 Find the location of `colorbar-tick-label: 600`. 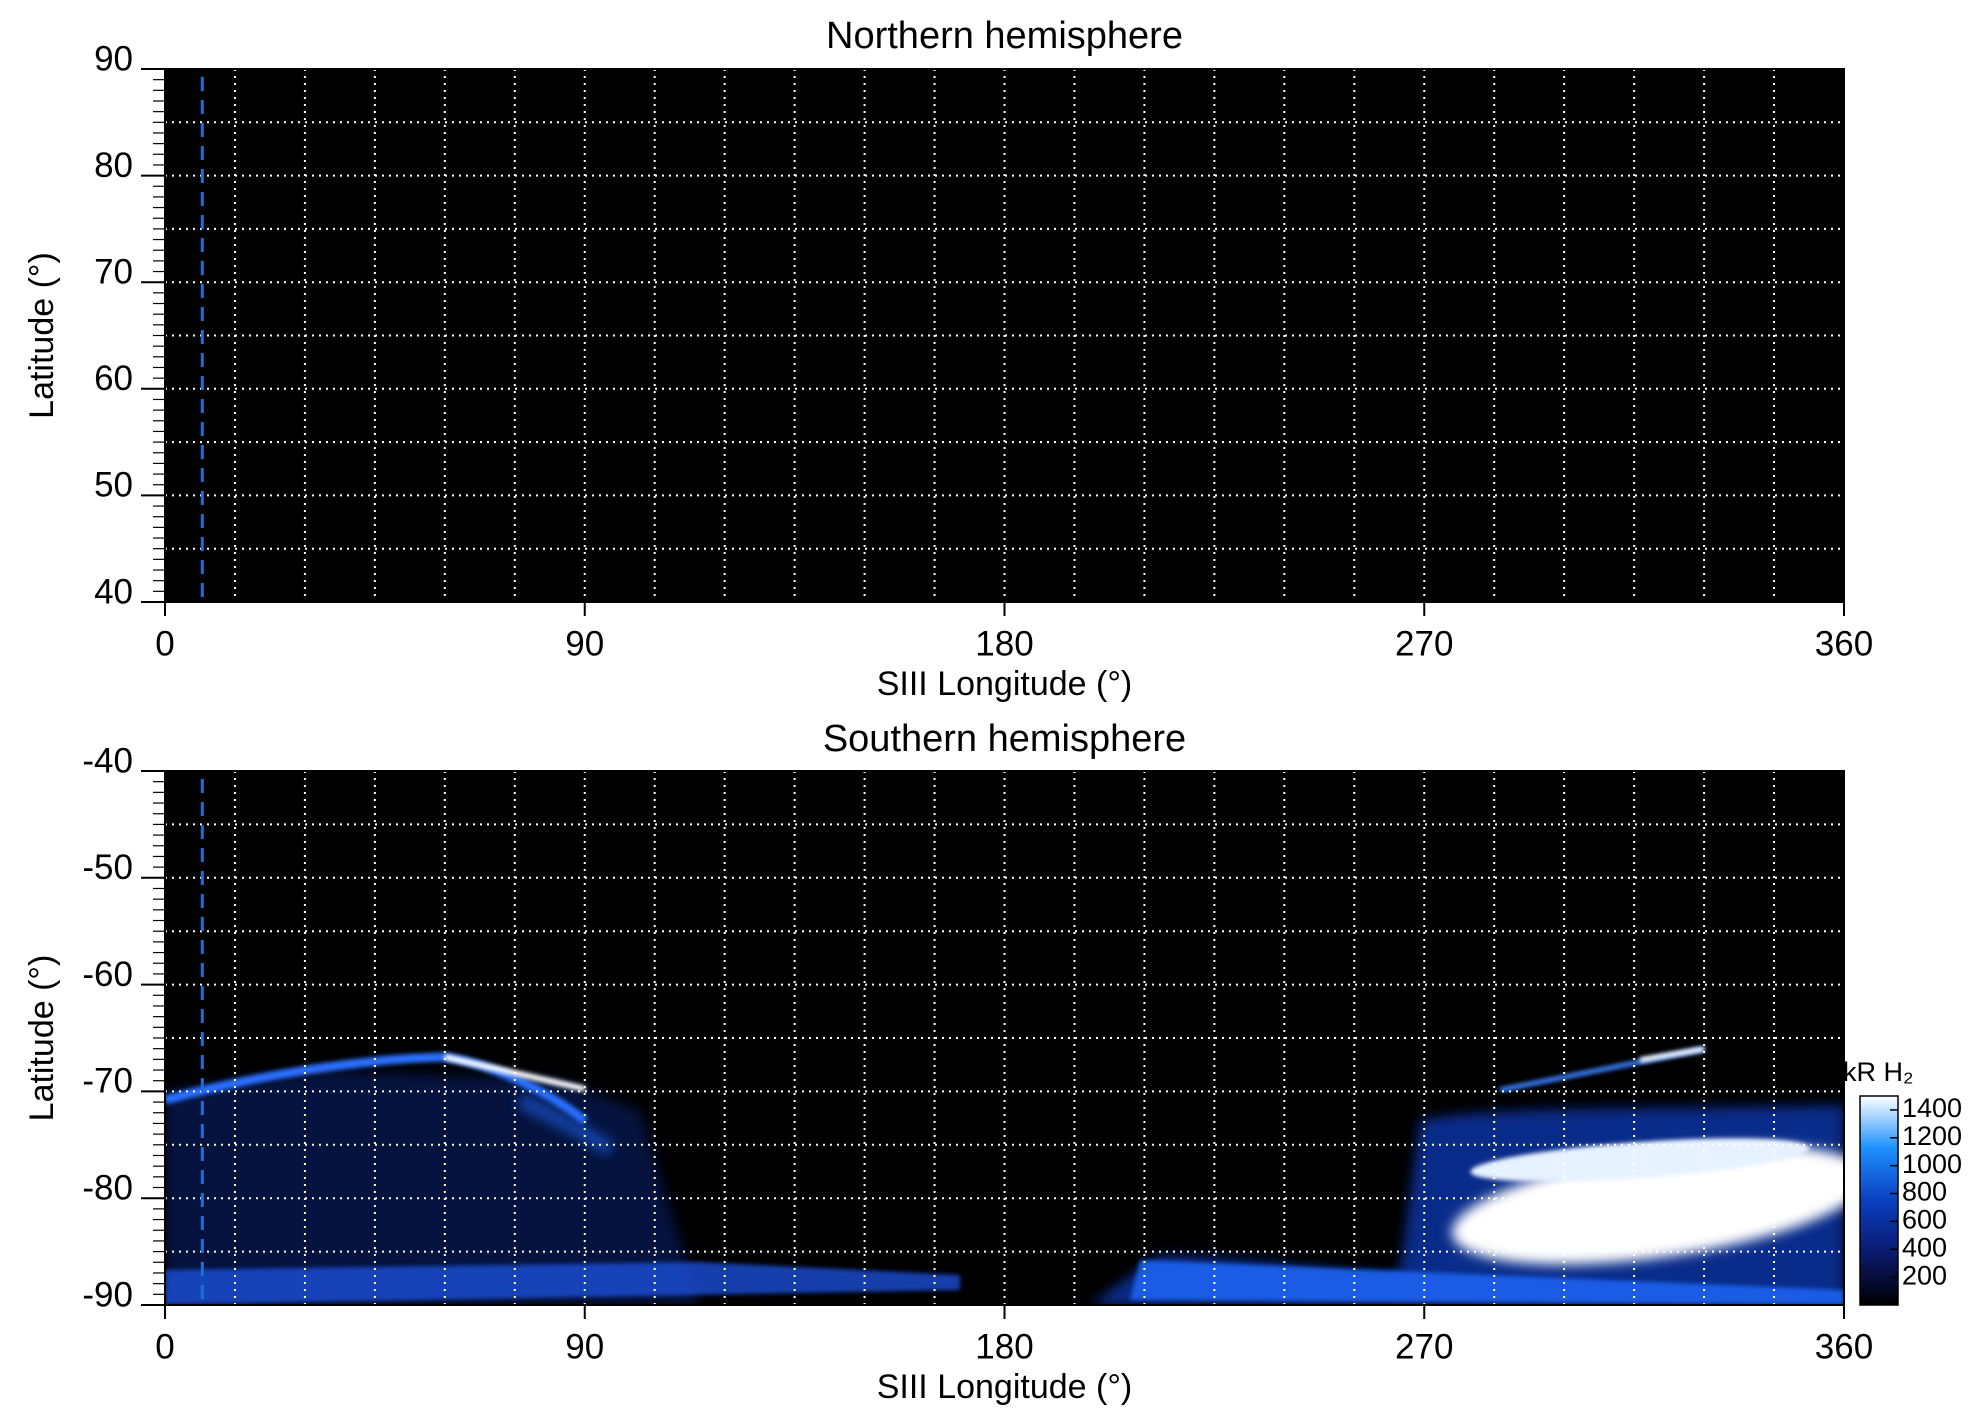

colorbar-tick-label: 600 is located at coordinates (1924, 1220).